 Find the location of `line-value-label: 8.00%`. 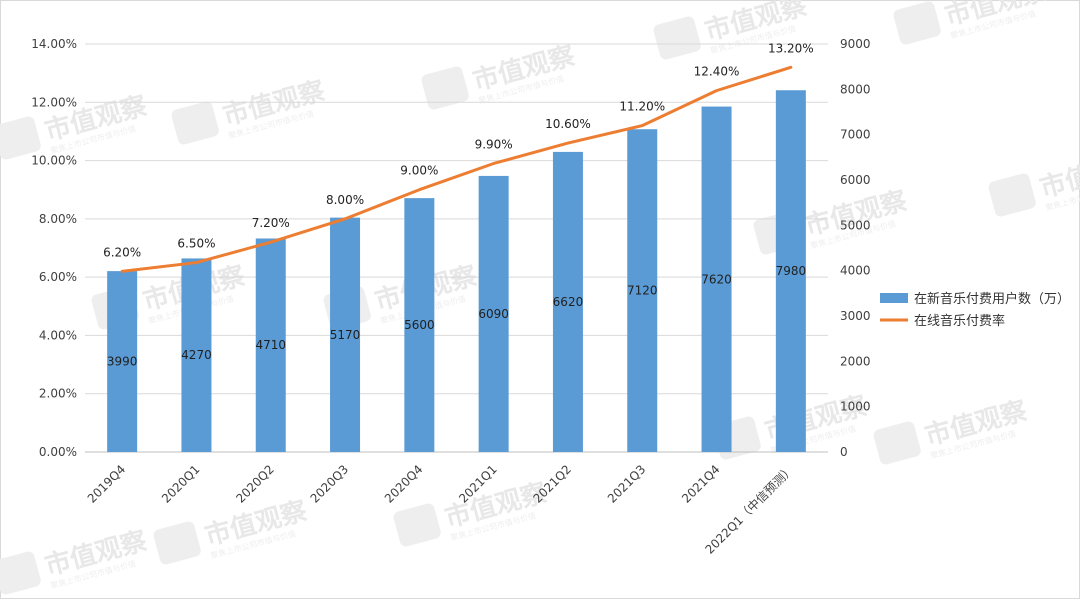

line-value-label: 8.00% is located at coordinates (345, 200).